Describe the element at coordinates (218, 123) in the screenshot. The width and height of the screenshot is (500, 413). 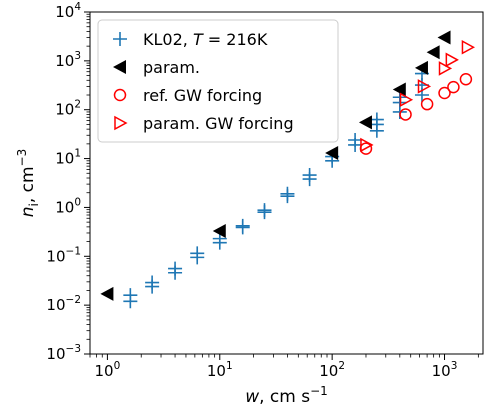
I see `legend-label: param. GW forcing` at that location.